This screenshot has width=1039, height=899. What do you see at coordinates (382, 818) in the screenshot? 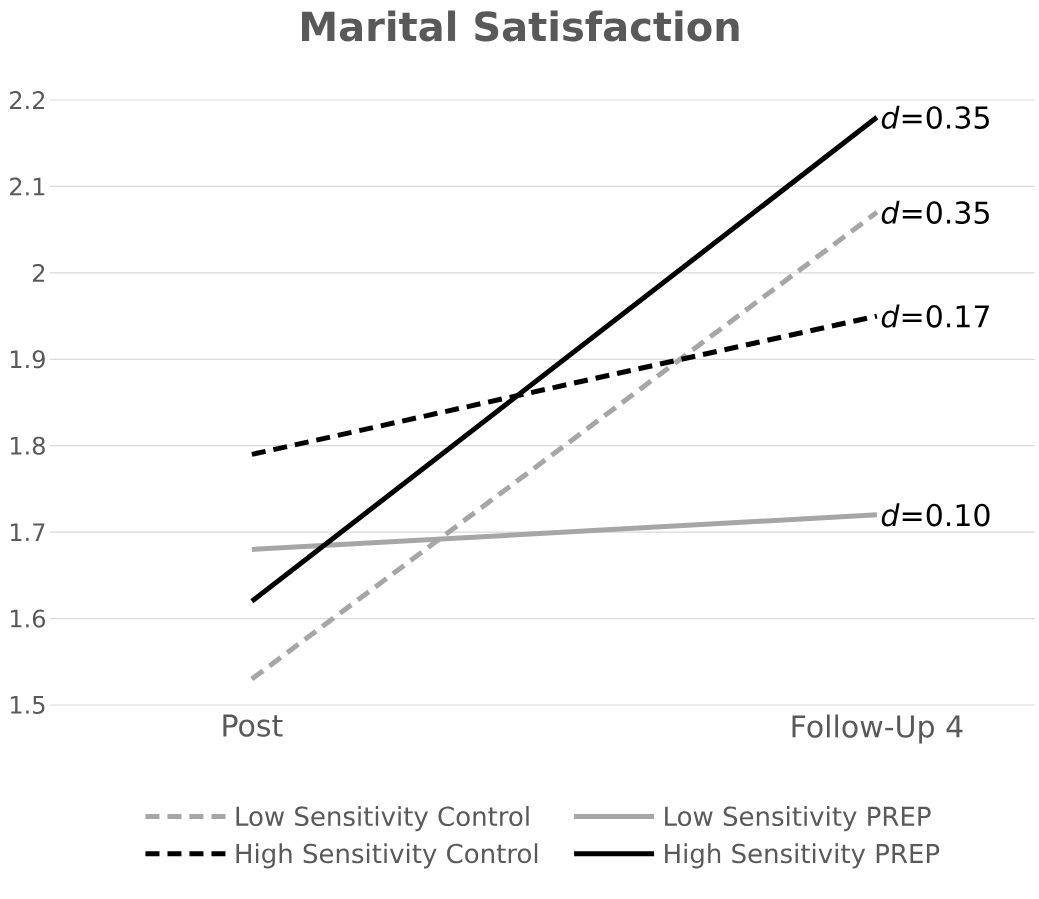
I see `legend-label: Low Sensitivity Control` at bounding box center [382, 818].